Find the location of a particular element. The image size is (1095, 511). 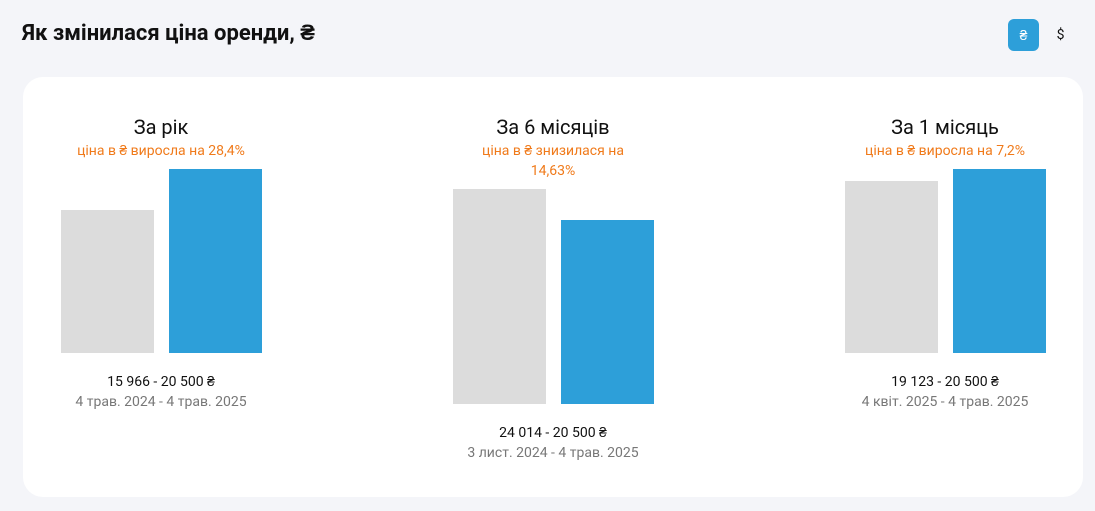

value-label: 19 123 - 20 500 ₴ is located at coordinates (945, 381).